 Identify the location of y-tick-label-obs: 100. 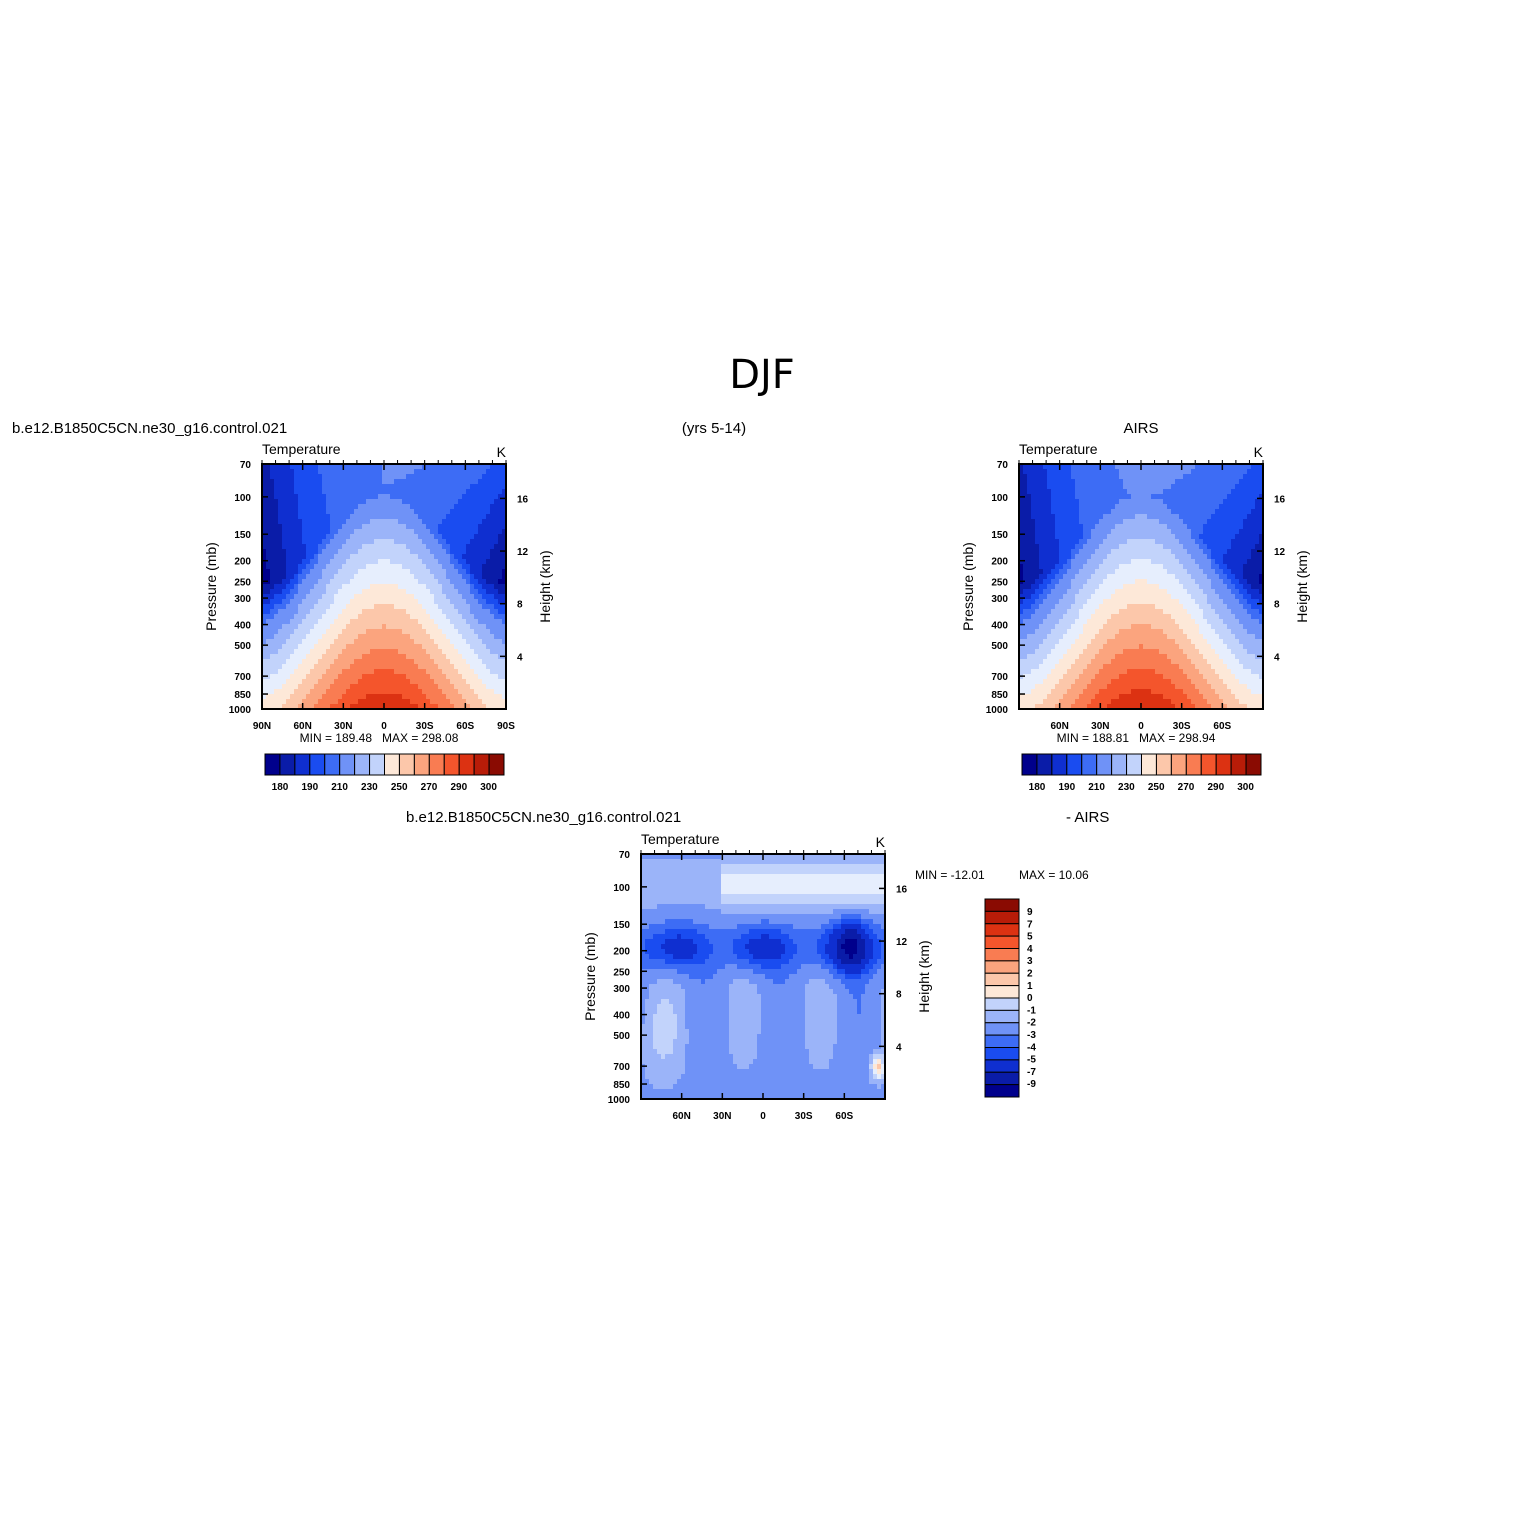
(999, 498).